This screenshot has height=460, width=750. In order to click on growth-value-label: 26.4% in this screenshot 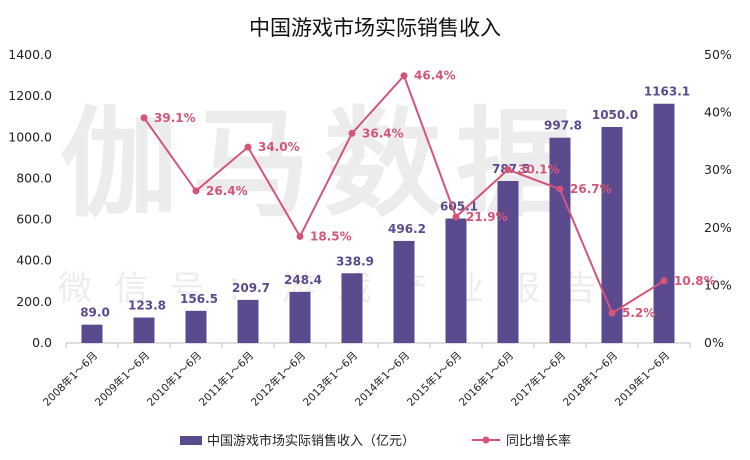, I will do `click(227, 191)`.